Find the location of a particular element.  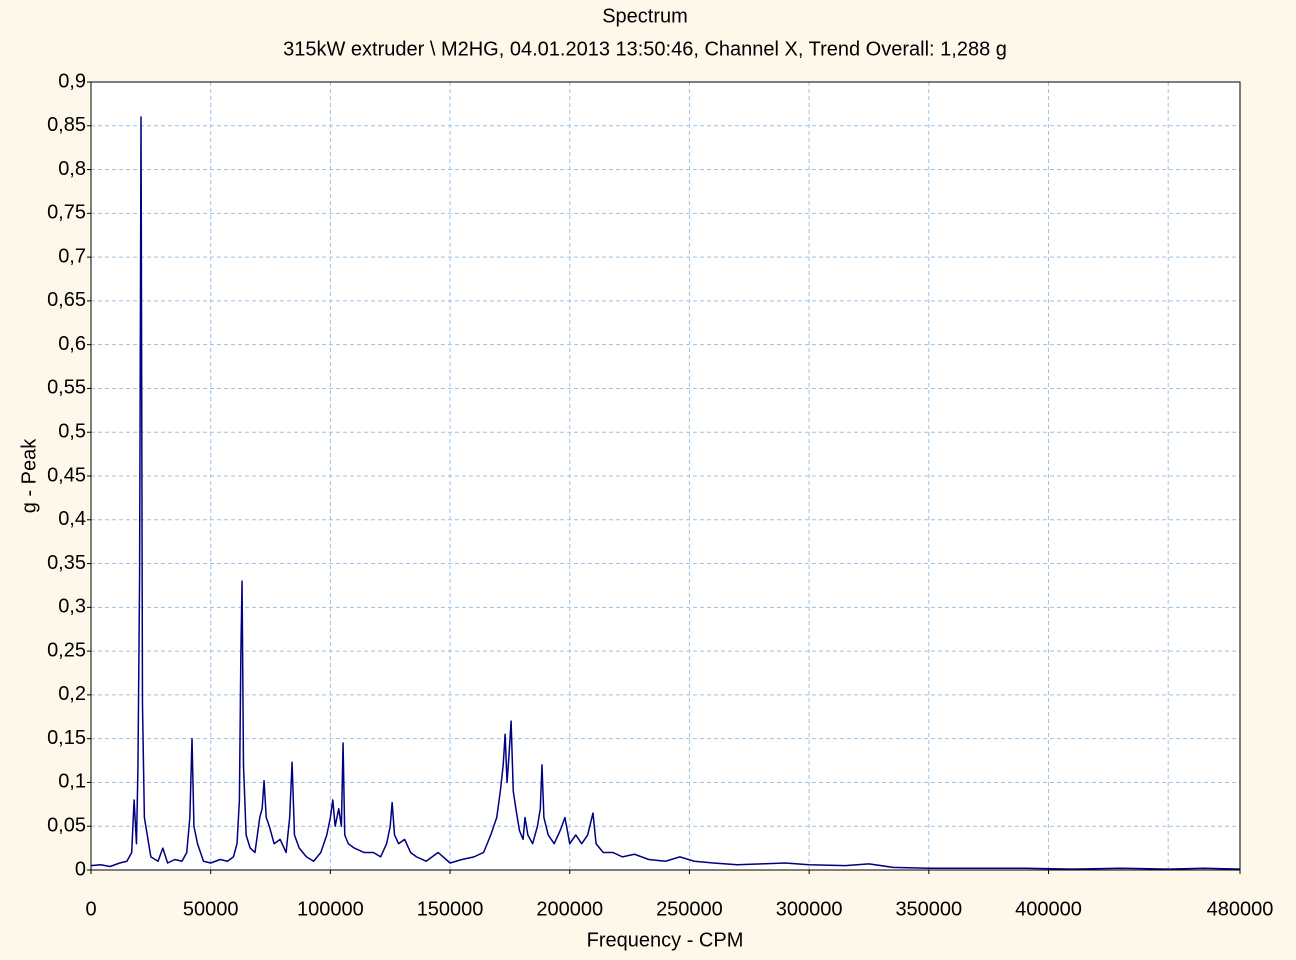

x-tick-label: 200000 is located at coordinates (569, 909).